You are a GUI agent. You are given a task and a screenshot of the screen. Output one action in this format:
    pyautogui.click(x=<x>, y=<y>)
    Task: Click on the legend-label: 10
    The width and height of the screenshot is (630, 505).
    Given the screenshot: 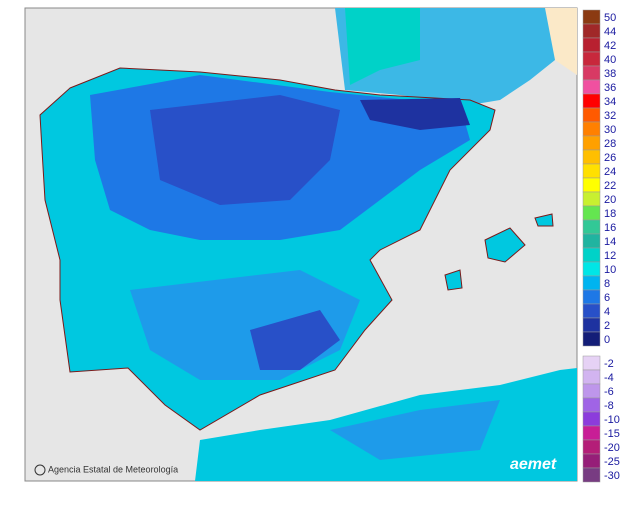 What is the action you would take?
    pyautogui.click(x=610, y=270)
    